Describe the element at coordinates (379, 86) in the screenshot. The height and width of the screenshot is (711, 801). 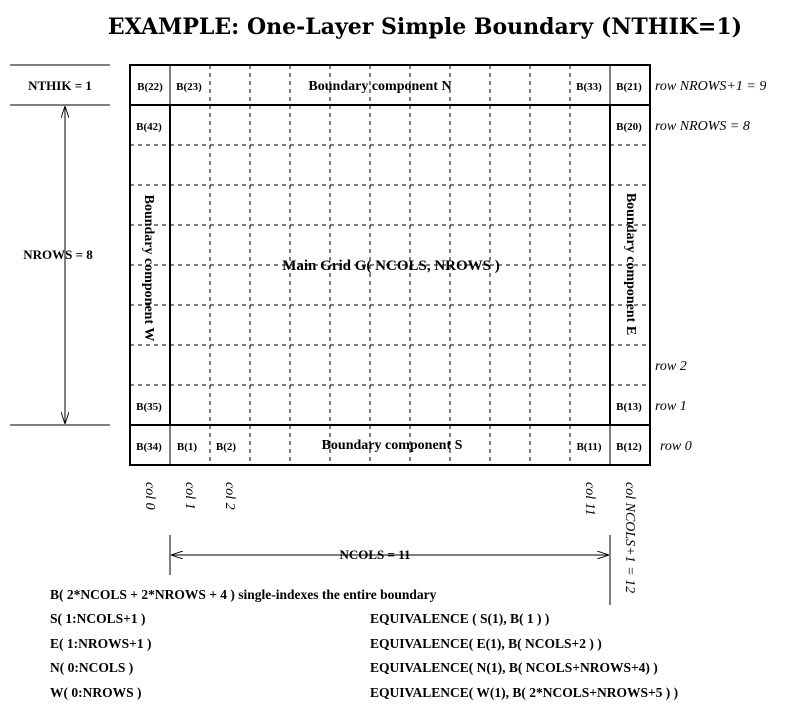
I see `component-north-label: Boundary component N` at that location.